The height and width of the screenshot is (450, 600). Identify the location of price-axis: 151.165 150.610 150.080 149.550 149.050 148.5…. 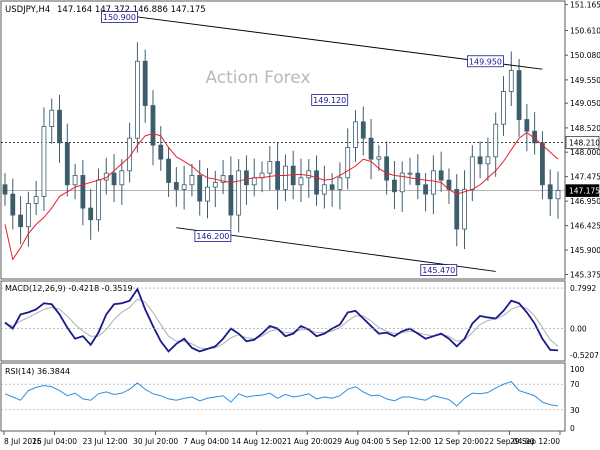
(582, 140).